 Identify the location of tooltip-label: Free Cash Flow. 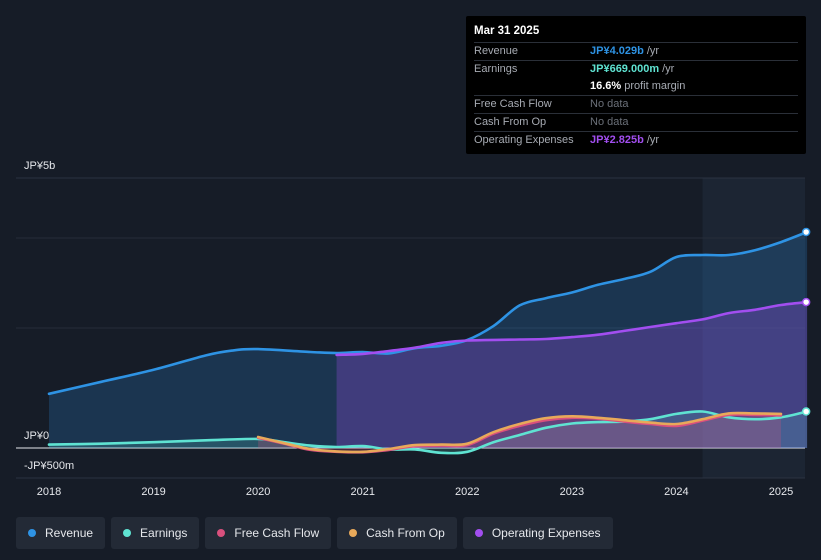
(513, 104).